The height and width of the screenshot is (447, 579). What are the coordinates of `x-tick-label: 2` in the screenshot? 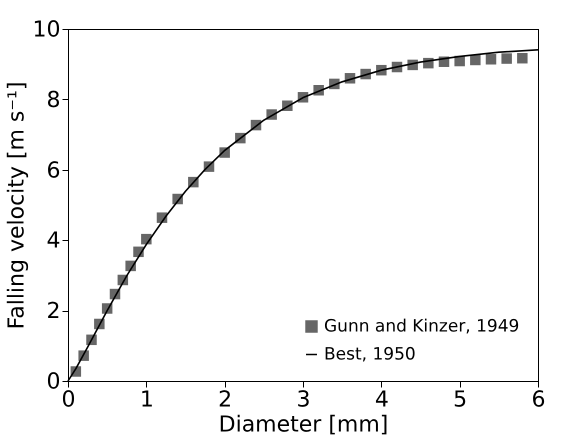 It's located at (225, 400).